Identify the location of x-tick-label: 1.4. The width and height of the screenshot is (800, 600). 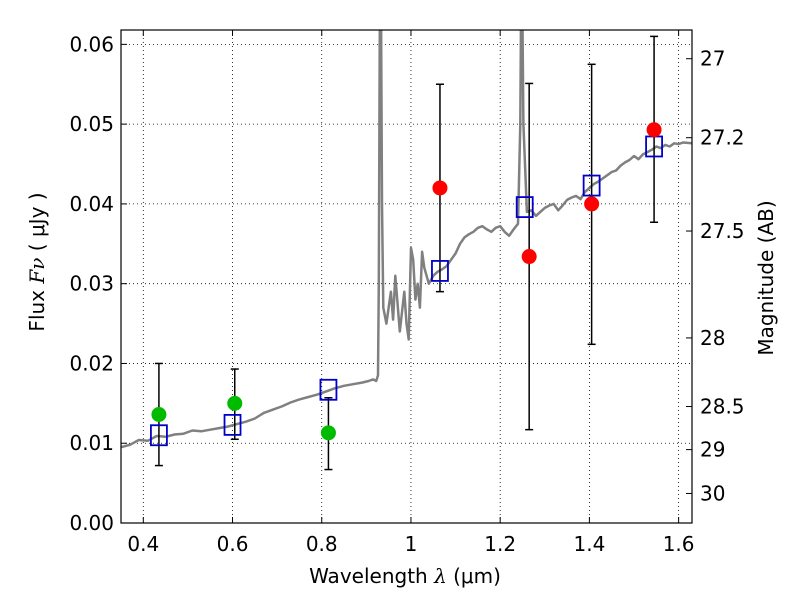
(589, 544).